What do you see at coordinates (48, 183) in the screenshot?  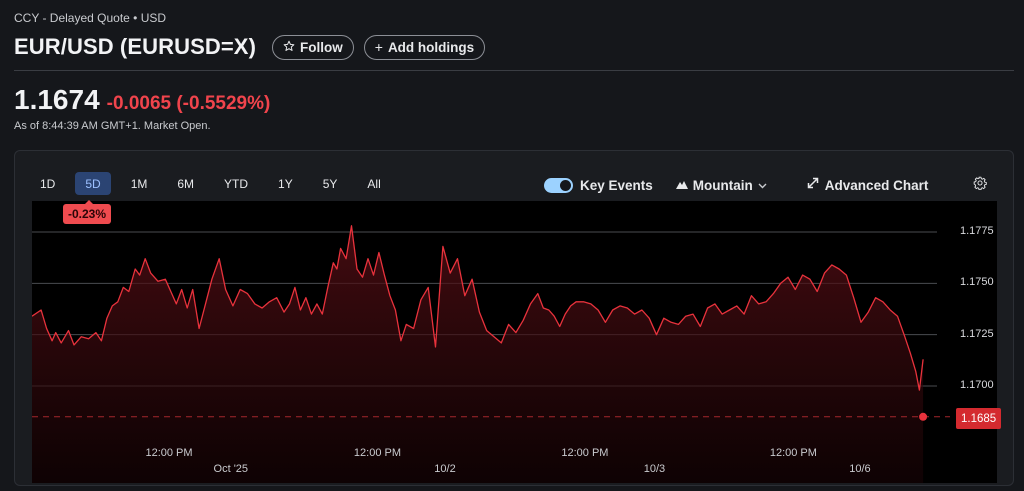 I see `range-tab-1d: 1D` at bounding box center [48, 183].